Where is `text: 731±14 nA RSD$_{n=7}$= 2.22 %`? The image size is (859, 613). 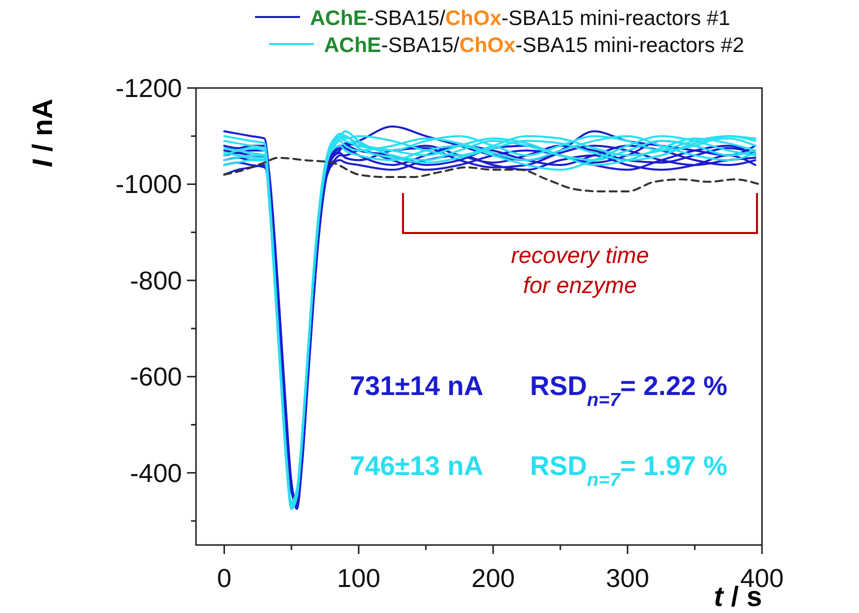
text: 731±14 nA RSD$_{n=7}$= 2.22 % is located at coordinates (539, 390).